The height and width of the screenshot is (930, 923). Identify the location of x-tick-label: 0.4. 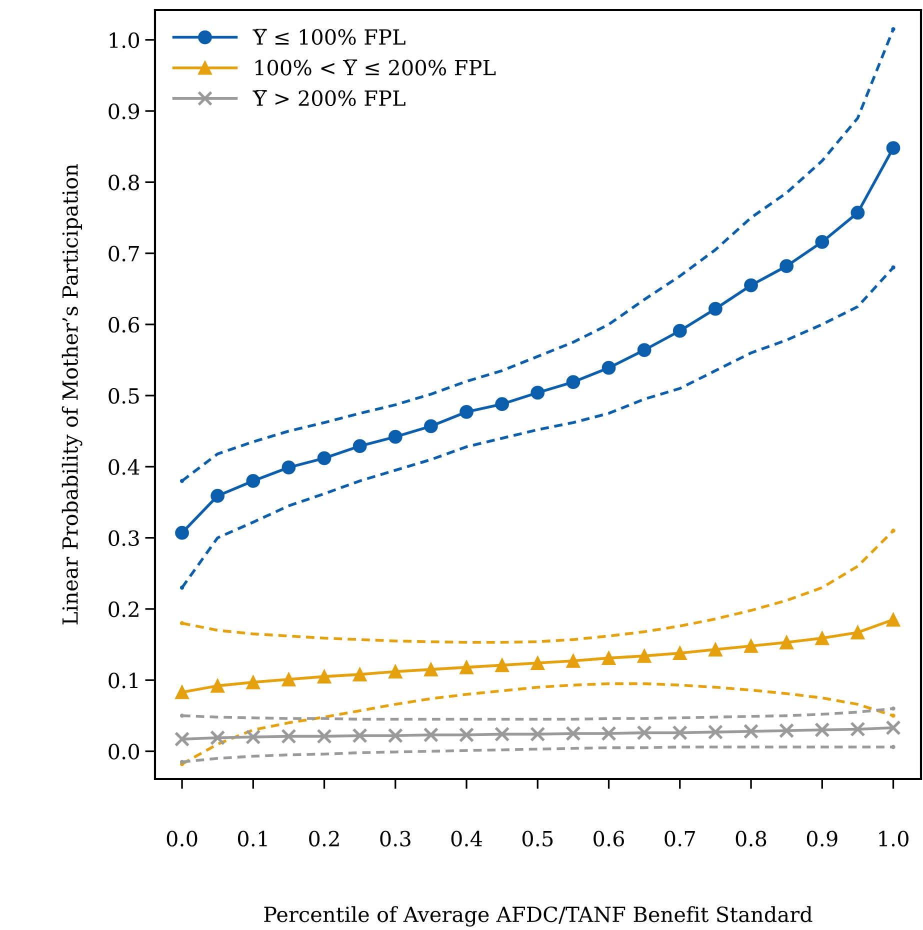
(466, 838).